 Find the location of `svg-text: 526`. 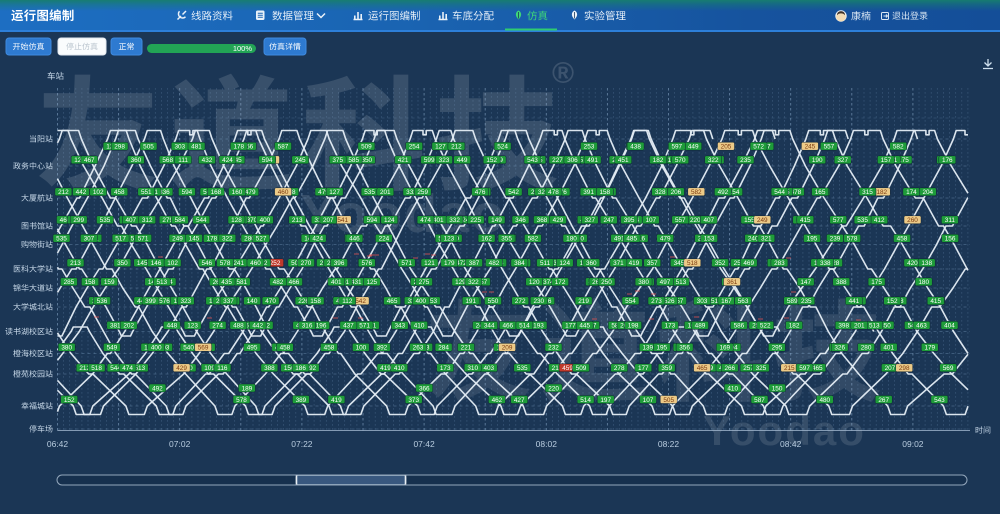

svg-text: 526 is located at coordinates (669, 301).